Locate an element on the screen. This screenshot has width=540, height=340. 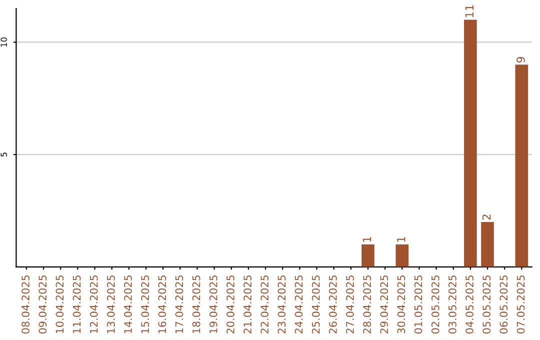
x-tick-label: 24.04.2025 is located at coordinates (298, 304).